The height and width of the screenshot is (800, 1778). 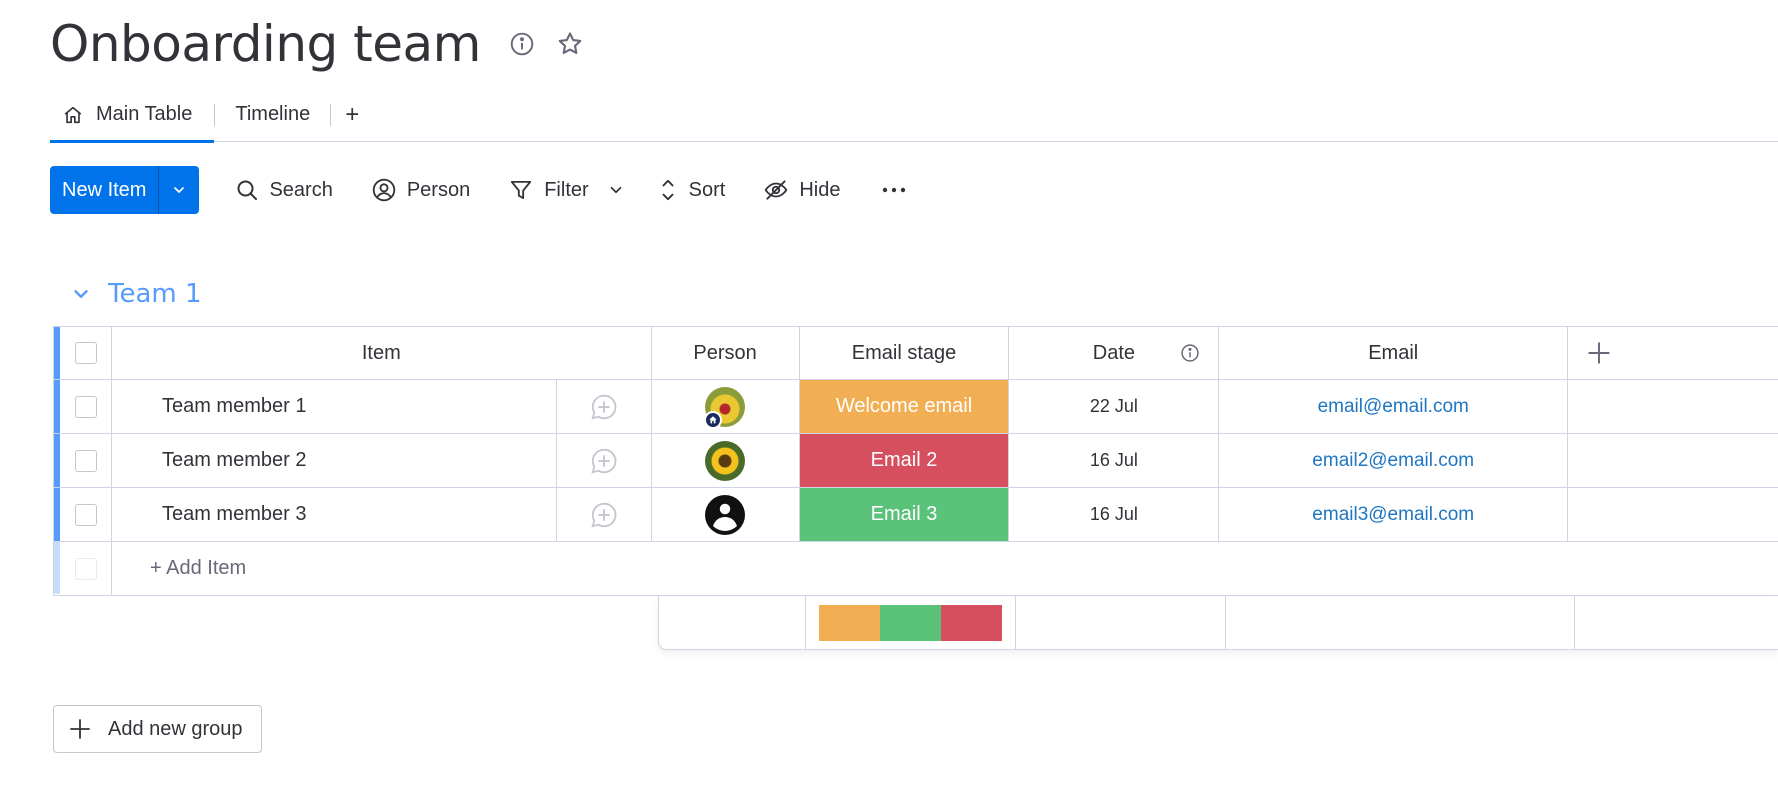 I want to click on sort-label: Sort, so click(x=707, y=189).